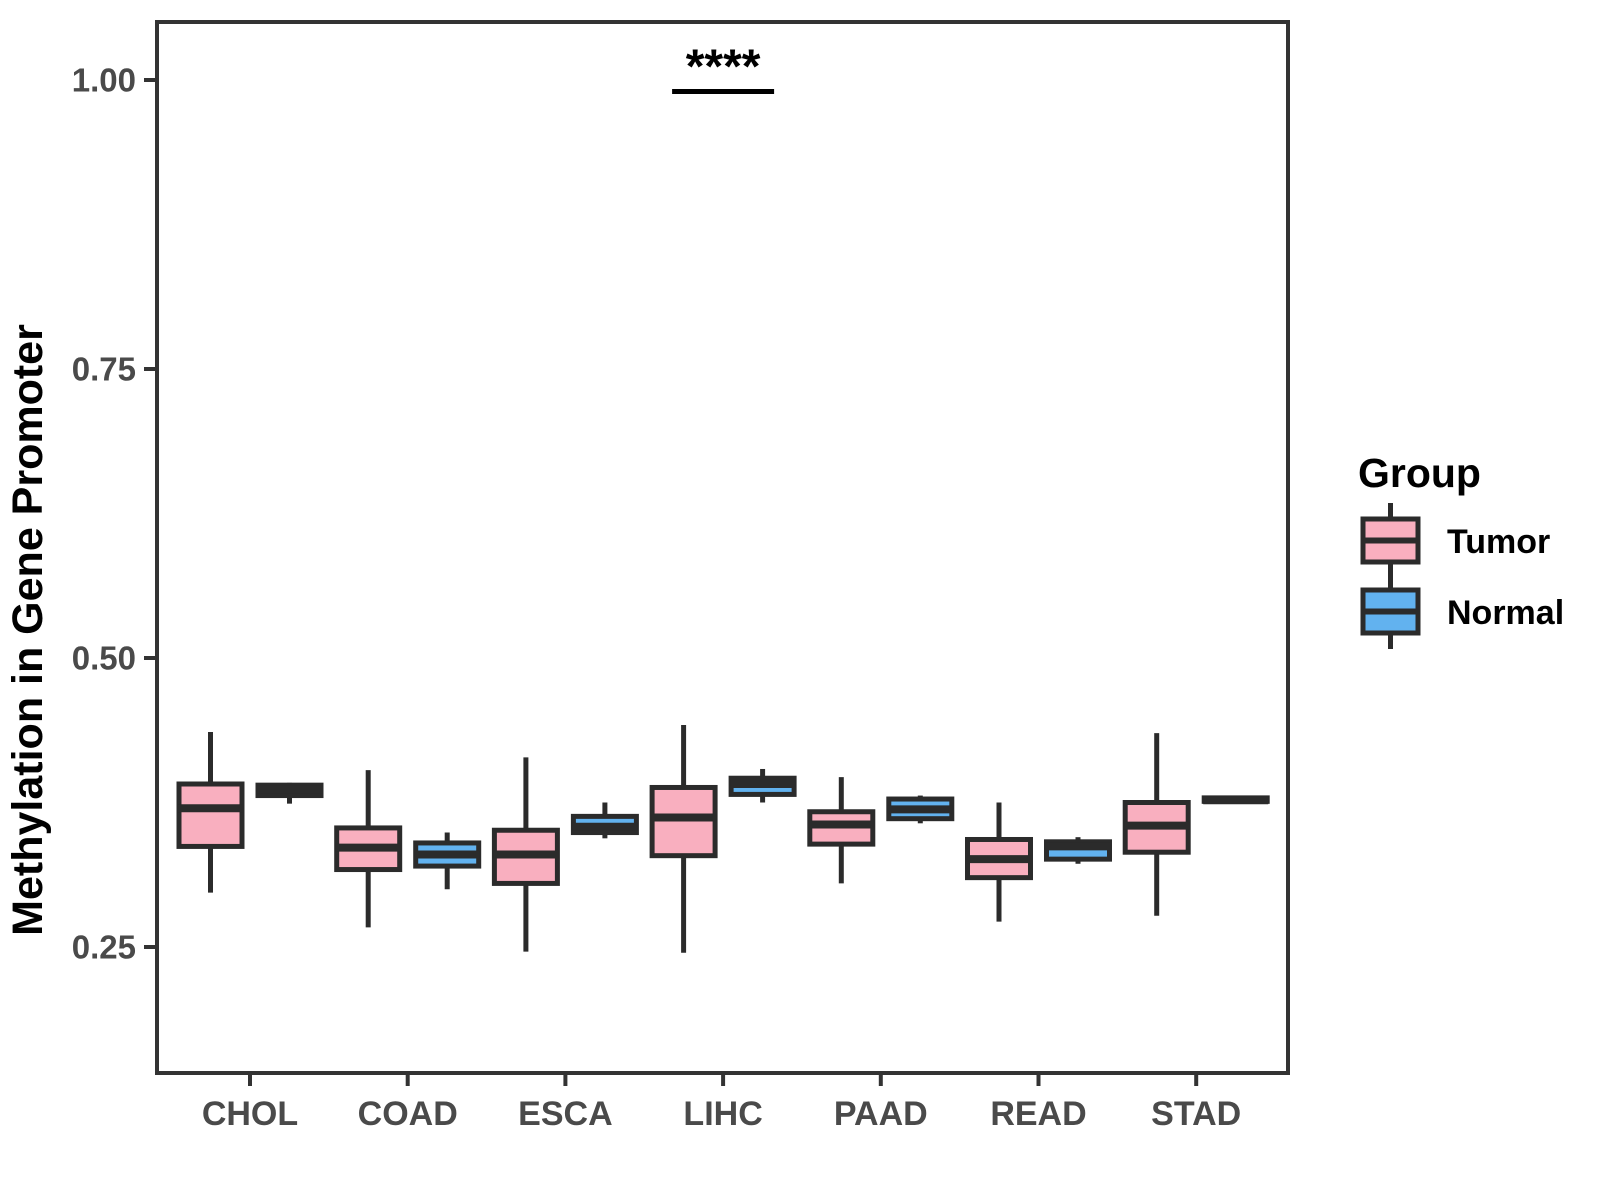 This screenshot has height=1200, width=1600. Describe the element at coordinates (408, 1114) in the screenshot. I see `x-tick-label-COAD: COAD` at that location.